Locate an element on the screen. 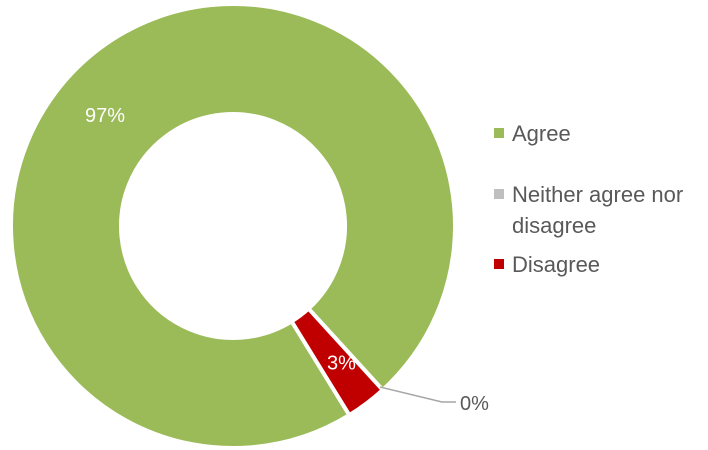 Image resolution: width=708 pixels, height=450 pixels. legend-item-disagree: Disagree is located at coordinates (599, 264).